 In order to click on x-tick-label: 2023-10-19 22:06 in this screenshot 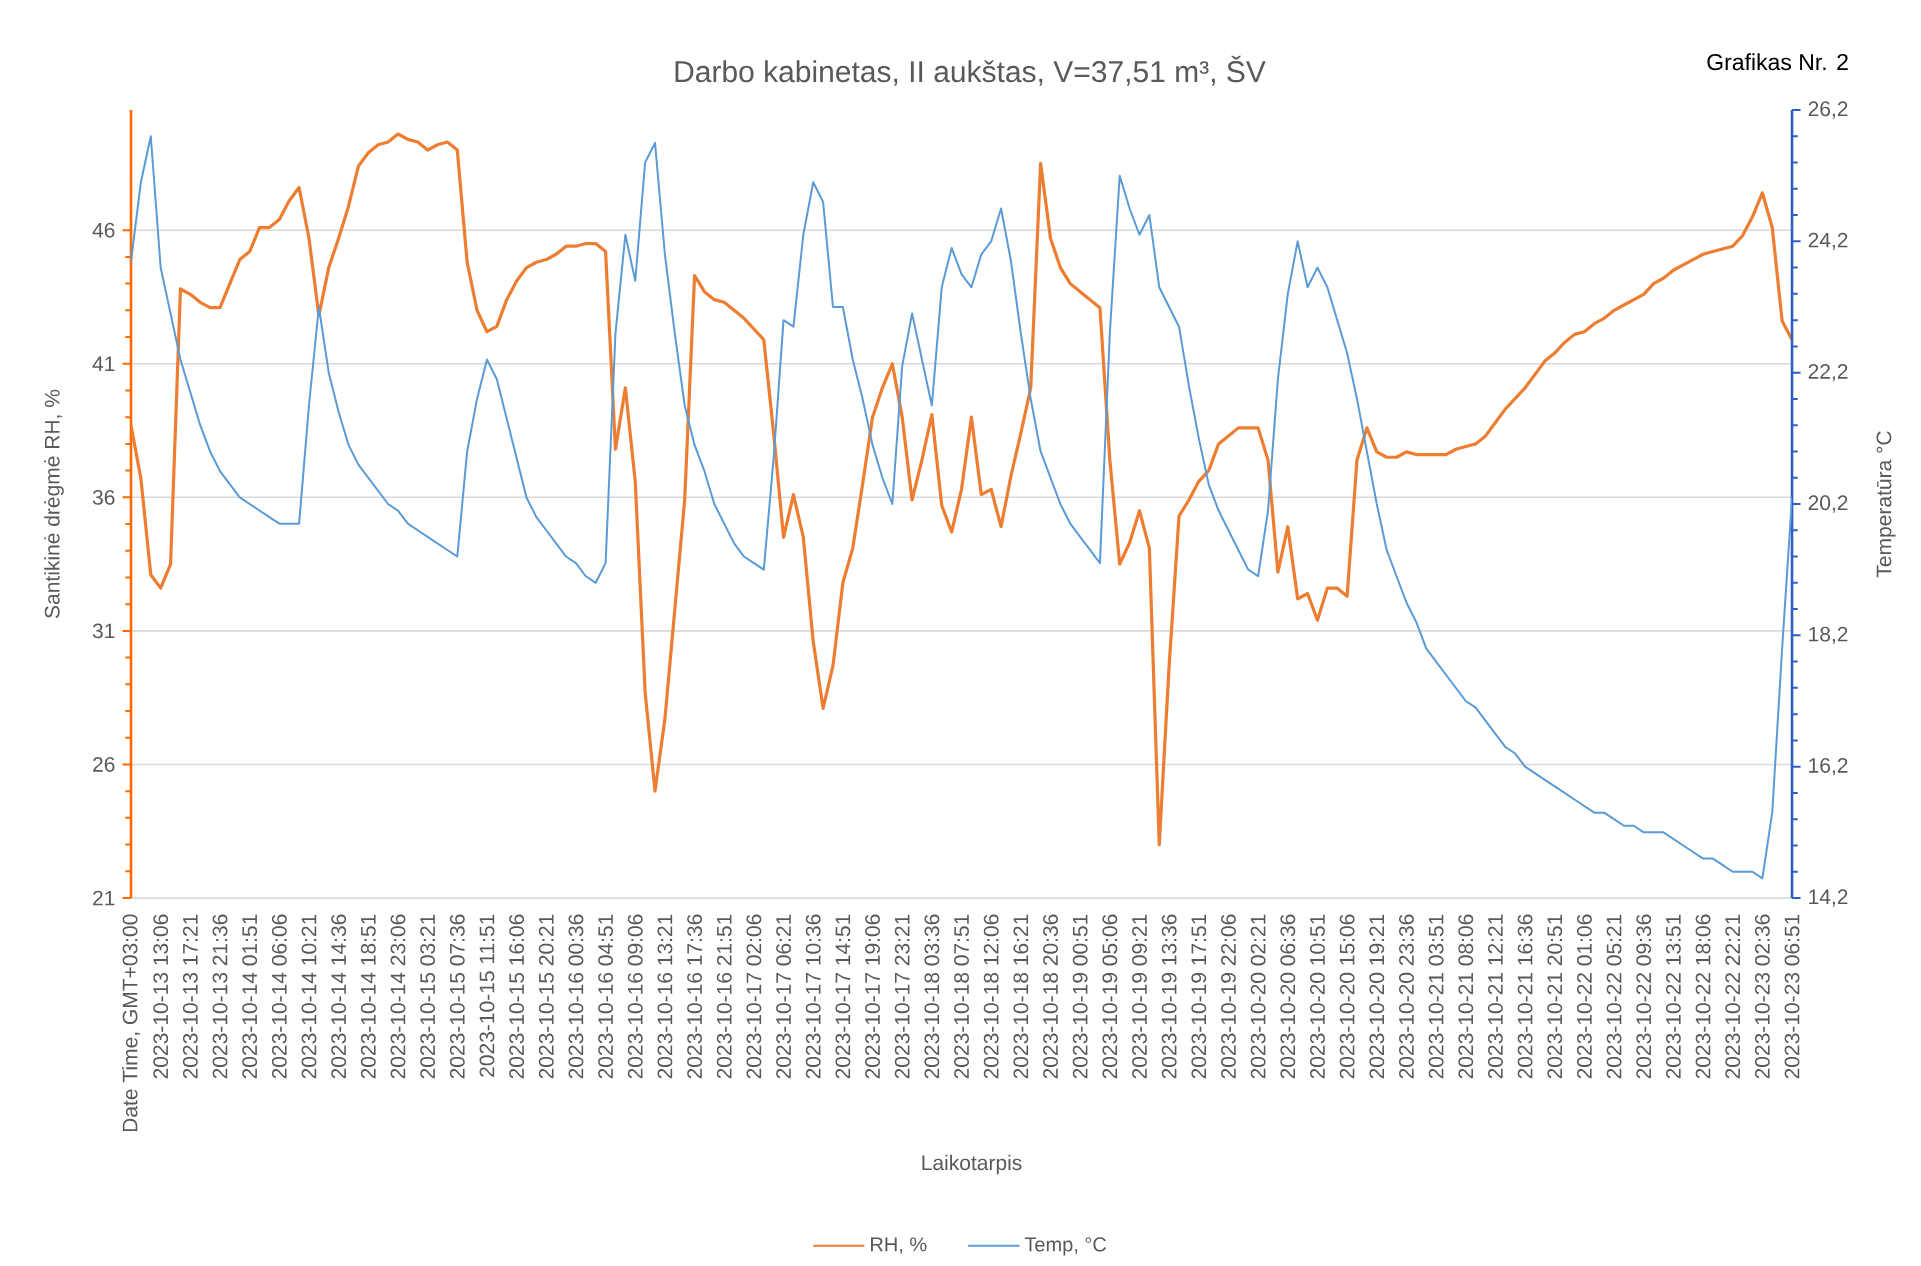, I will do `click(1228, 996)`.